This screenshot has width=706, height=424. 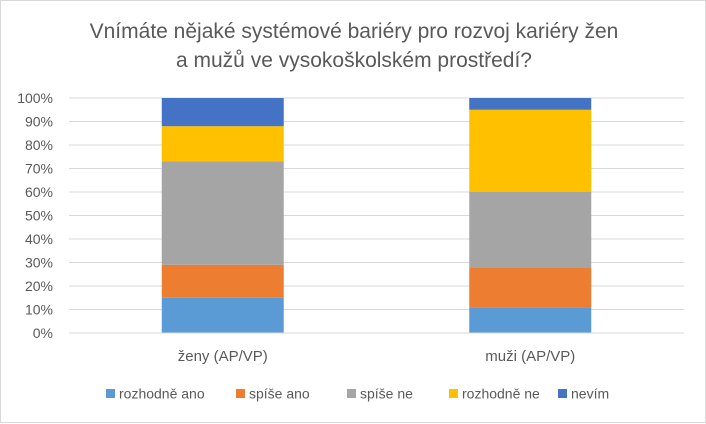 I want to click on legend-label: spíše ne, so click(x=386, y=394).